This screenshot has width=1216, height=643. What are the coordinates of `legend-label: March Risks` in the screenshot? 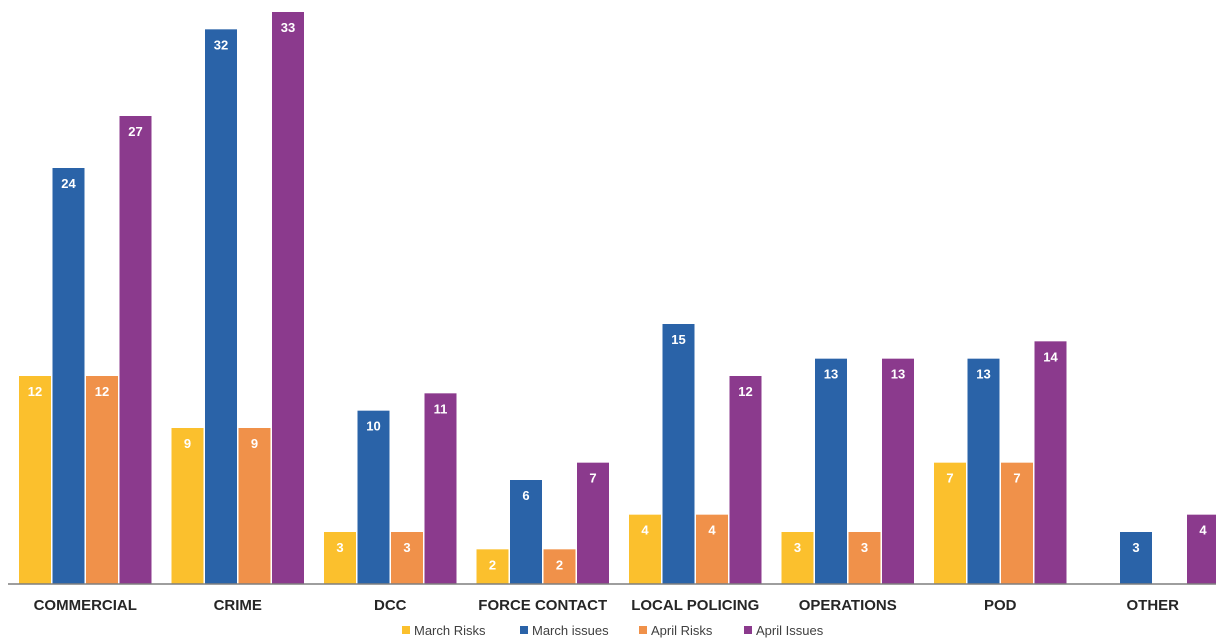 It's located at (450, 630).